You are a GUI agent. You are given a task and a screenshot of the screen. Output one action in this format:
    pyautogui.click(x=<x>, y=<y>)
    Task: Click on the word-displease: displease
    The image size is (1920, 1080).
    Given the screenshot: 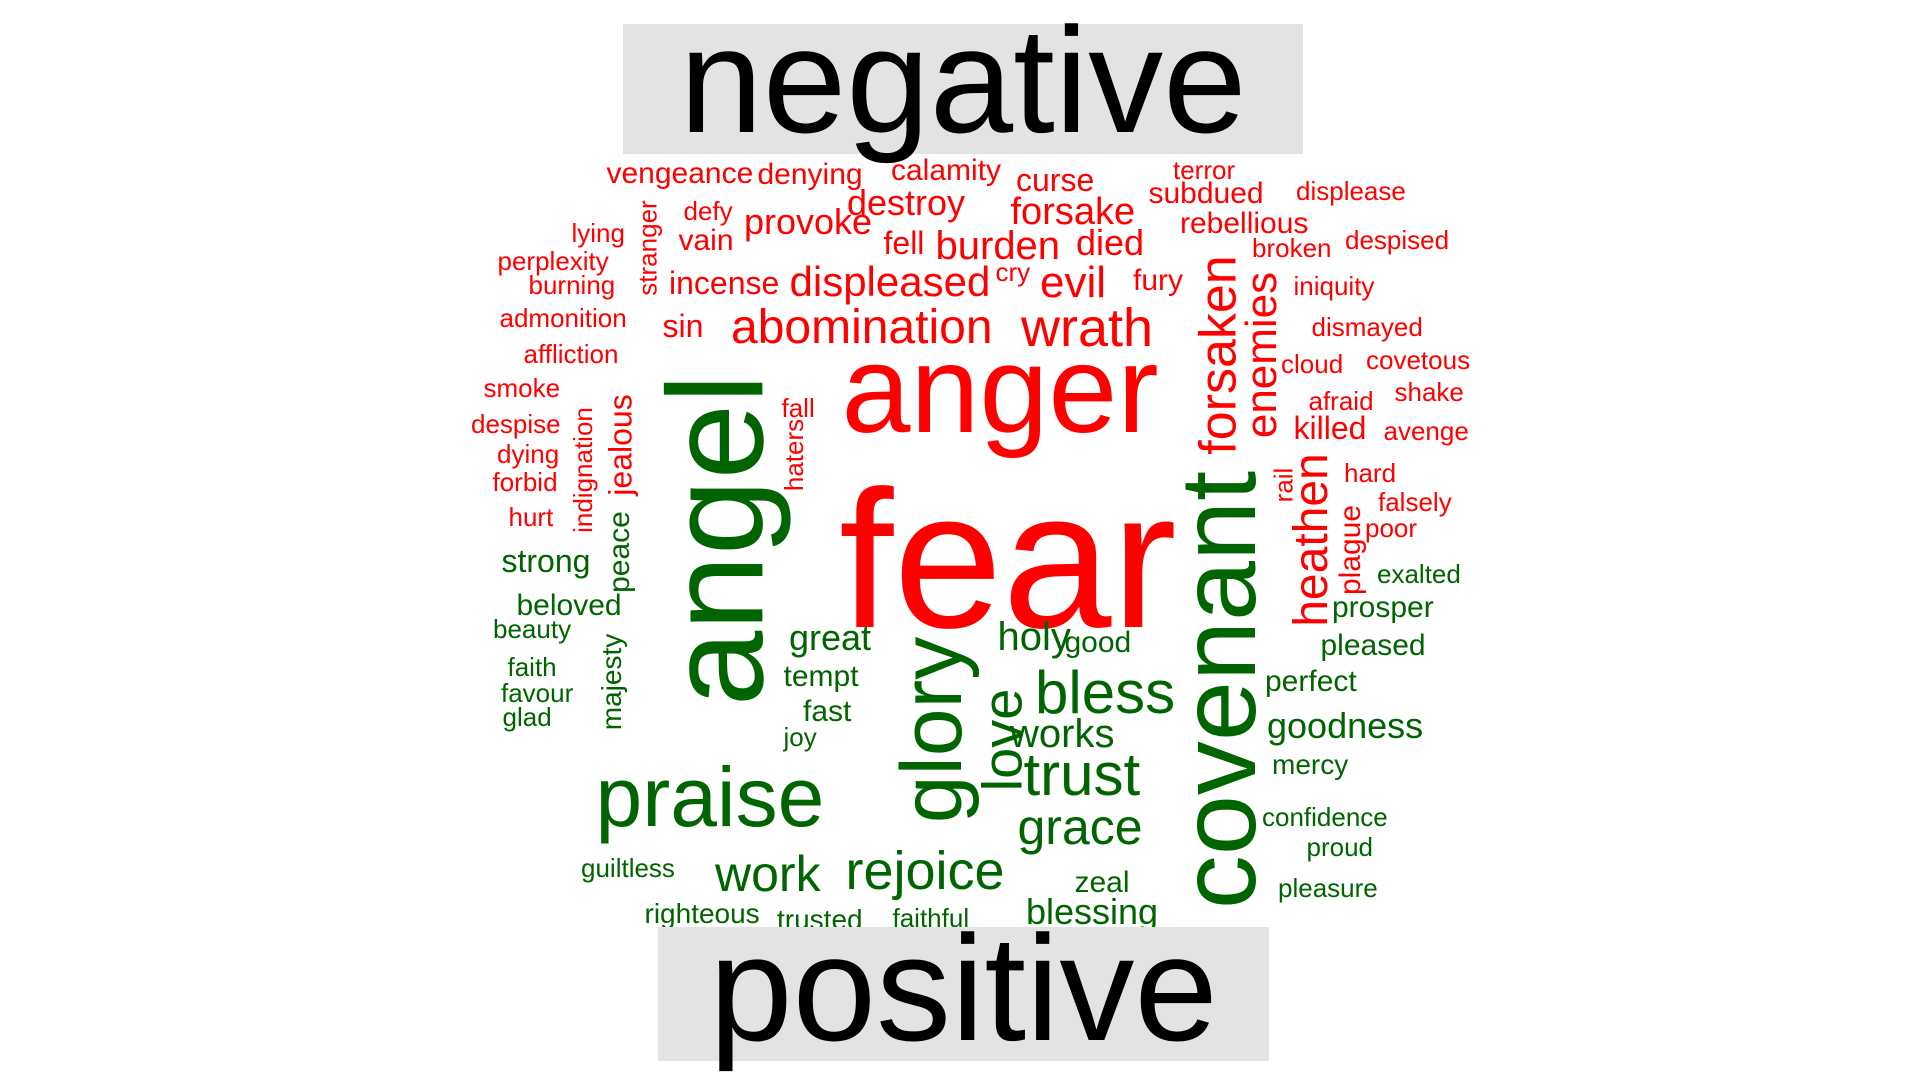 What is the action you would take?
    pyautogui.click(x=1351, y=191)
    